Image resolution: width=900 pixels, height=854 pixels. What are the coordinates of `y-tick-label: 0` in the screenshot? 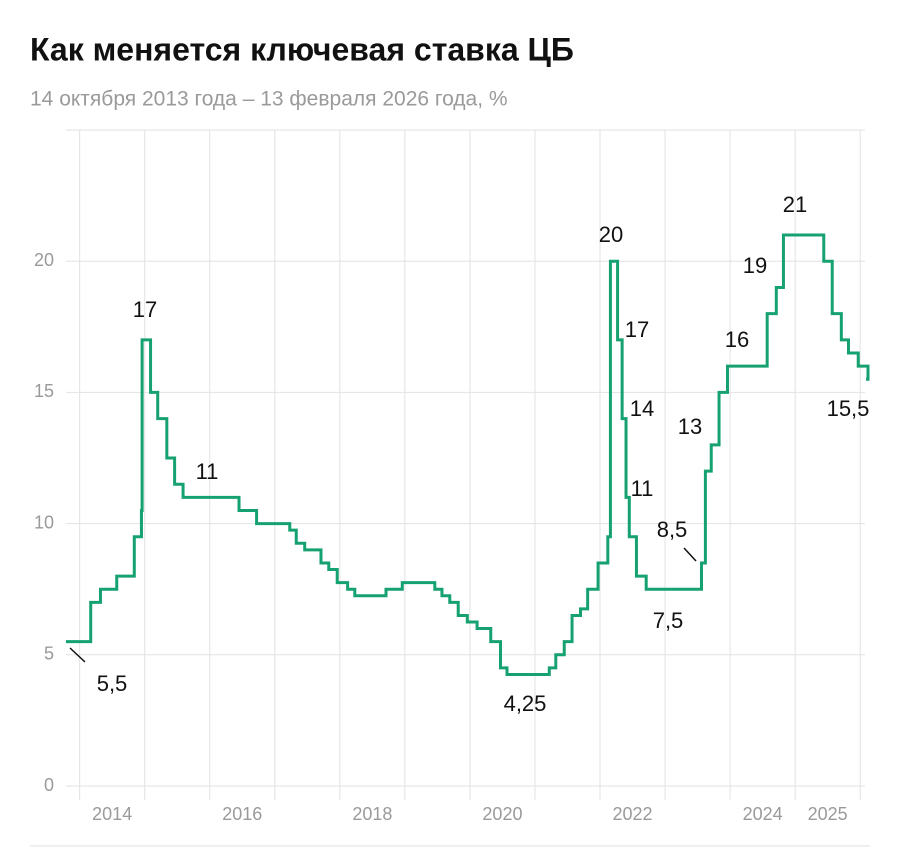 It's located at (49, 785).